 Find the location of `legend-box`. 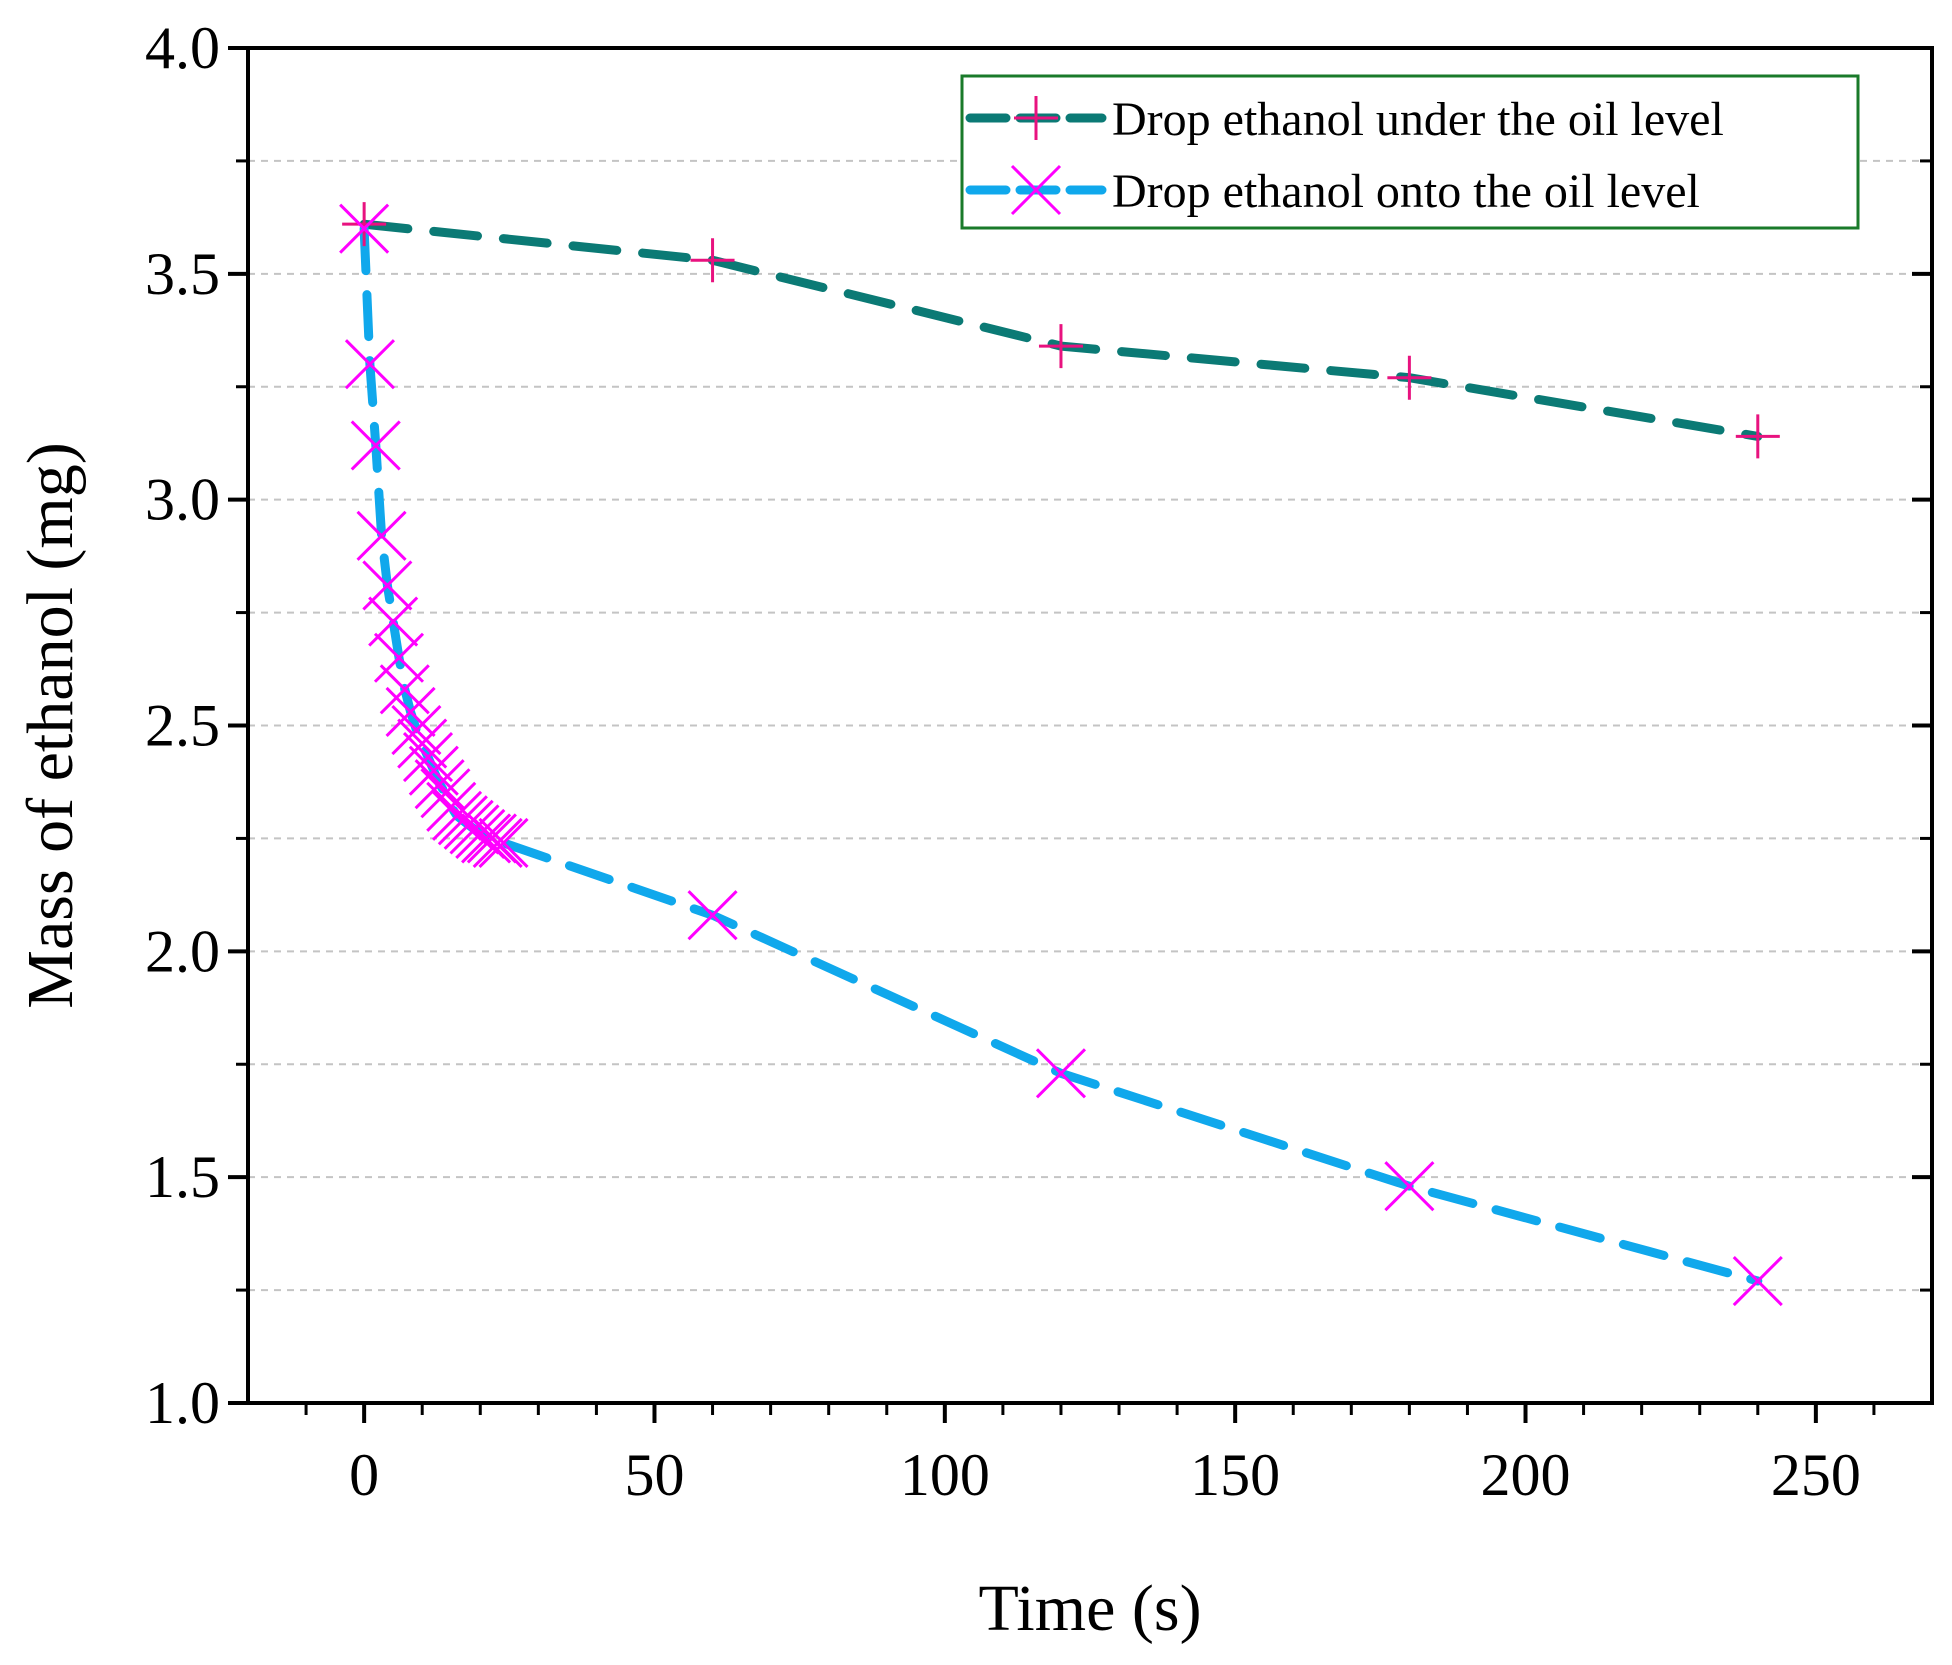

legend-box is located at coordinates (1410, 152).